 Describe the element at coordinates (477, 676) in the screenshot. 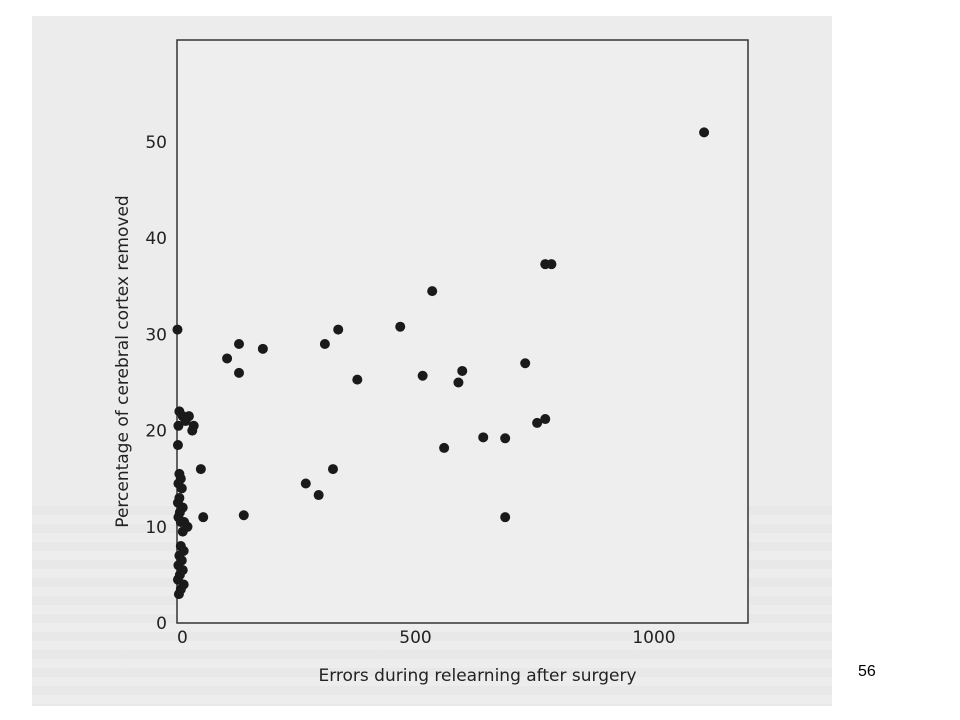

I see `x-axis-label: Errors during relearning after surgery` at that location.